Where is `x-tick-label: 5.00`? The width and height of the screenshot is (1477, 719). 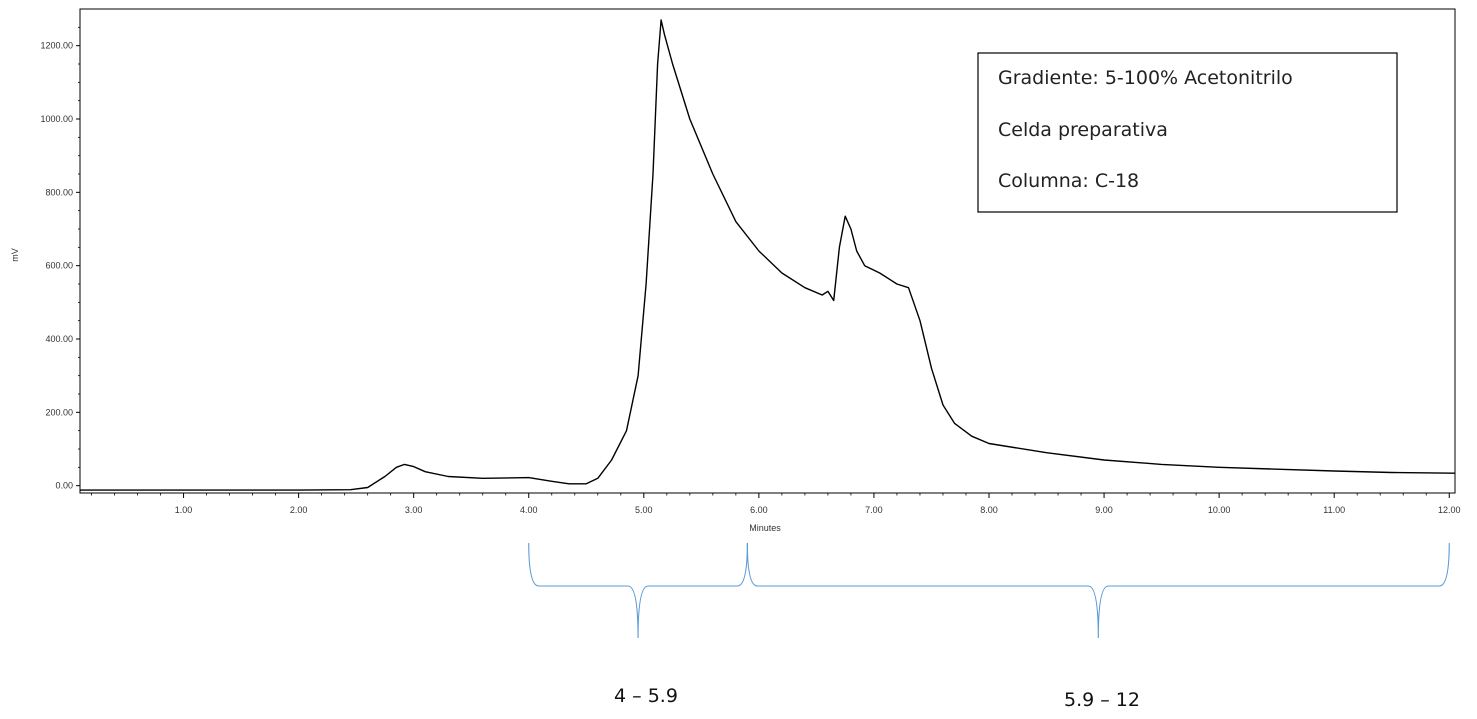 x-tick-label: 5.00 is located at coordinates (644, 510).